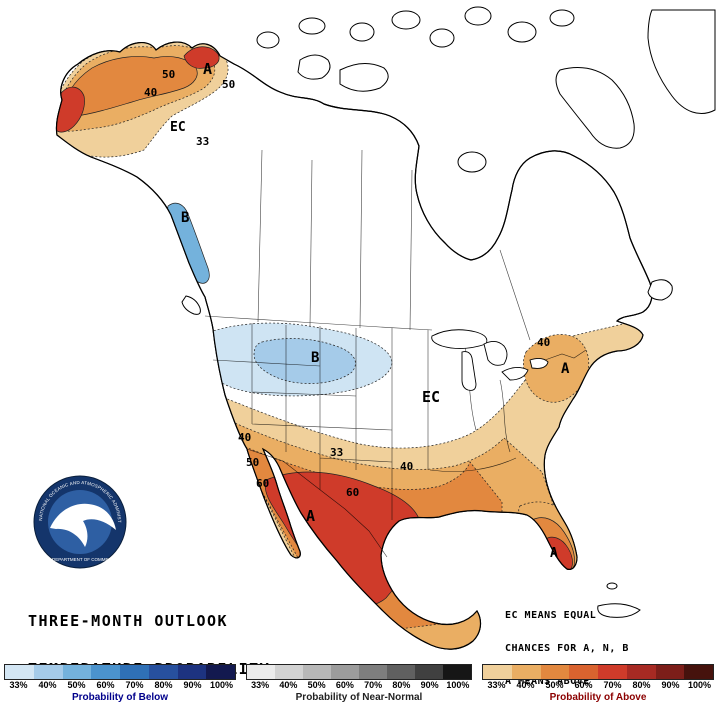 Image resolution: width=719 pixels, height=707 pixels. Describe the element at coordinates (495, 353) in the screenshot. I see `lake-huron` at that location.